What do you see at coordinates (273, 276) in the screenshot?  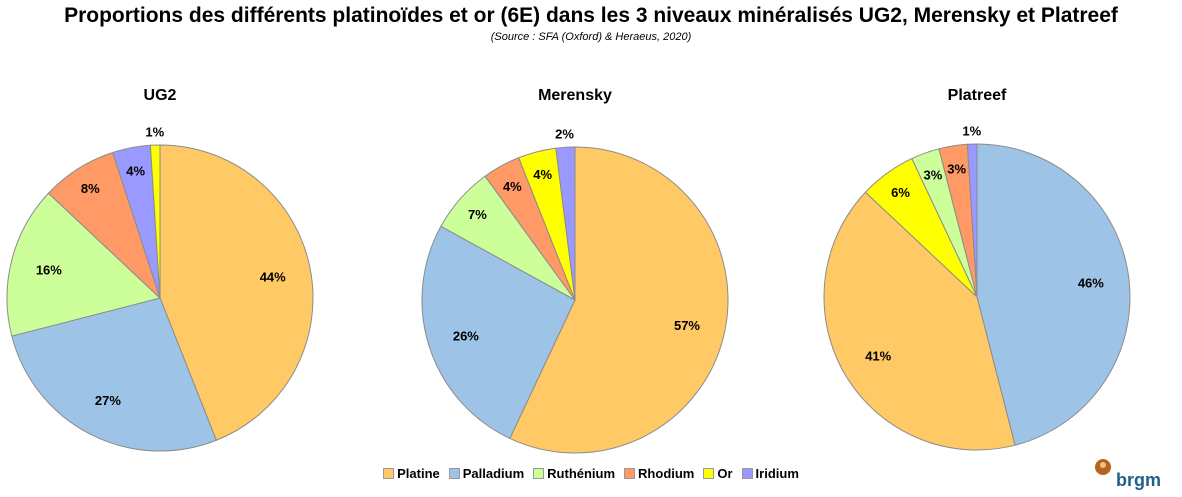 I see `data-label: 44%` at bounding box center [273, 276].